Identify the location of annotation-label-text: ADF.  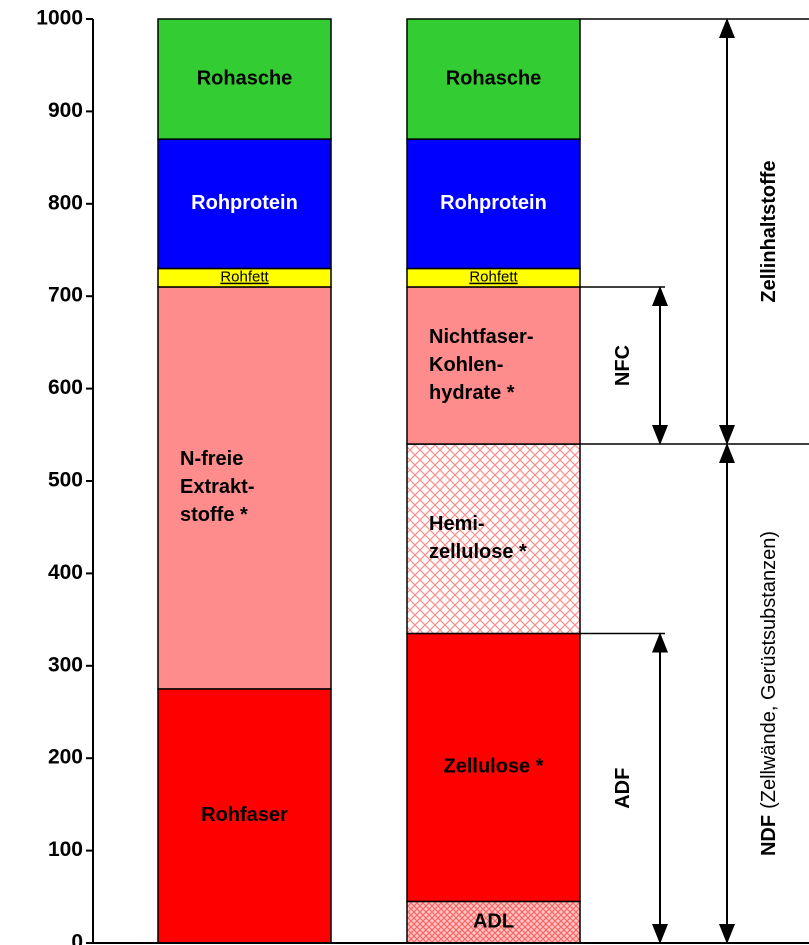
(623, 788).